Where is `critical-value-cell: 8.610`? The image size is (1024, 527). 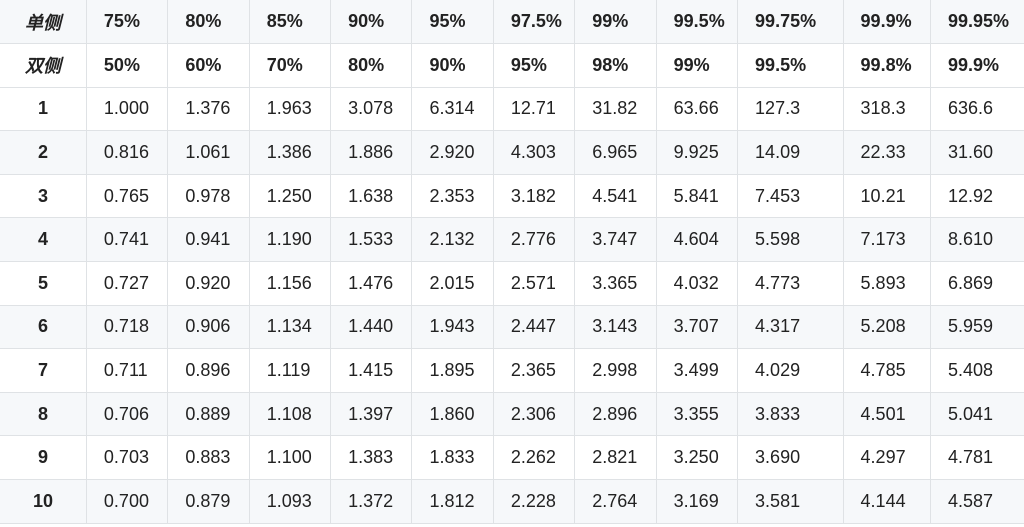
critical-value-cell: 8.610 is located at coordinates (976, 240).